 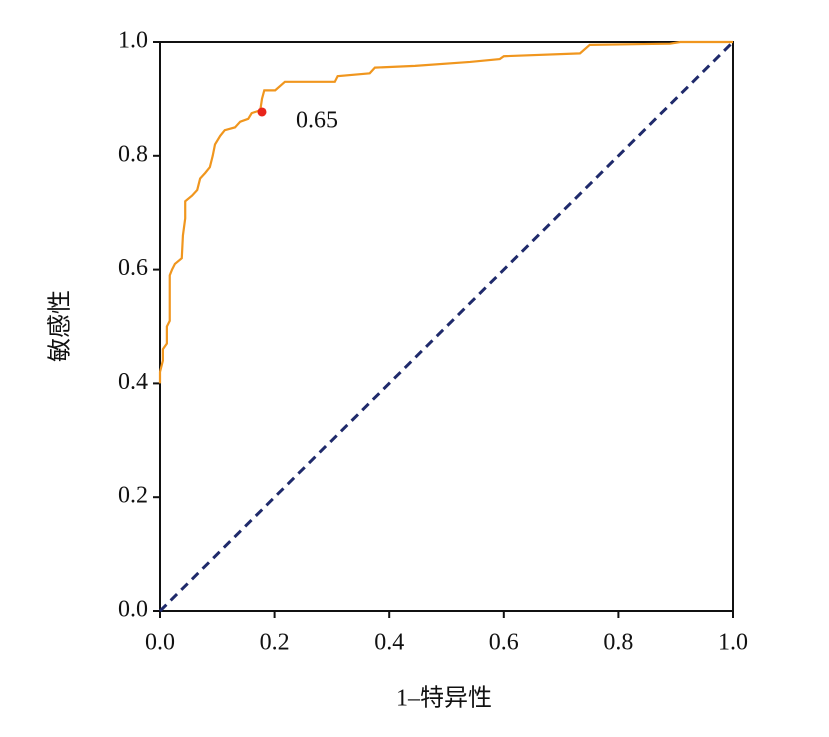 I want to click on y-tick-label: 0.6, so click(x=133, y=268).